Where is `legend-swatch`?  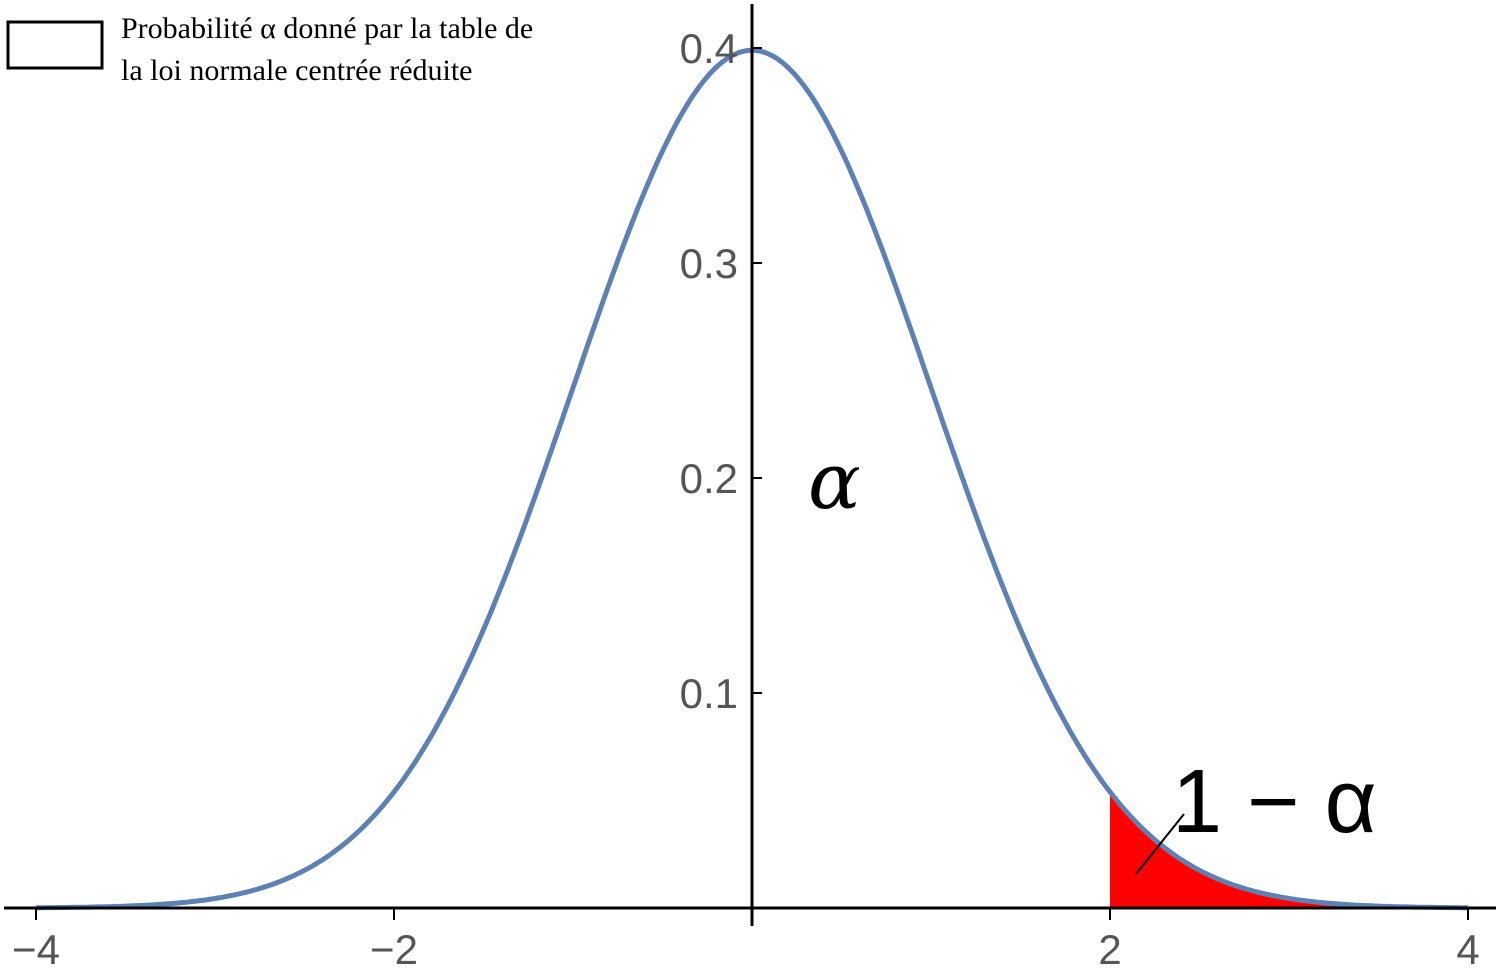 legend-swatch is located at coordinates (55, 45).